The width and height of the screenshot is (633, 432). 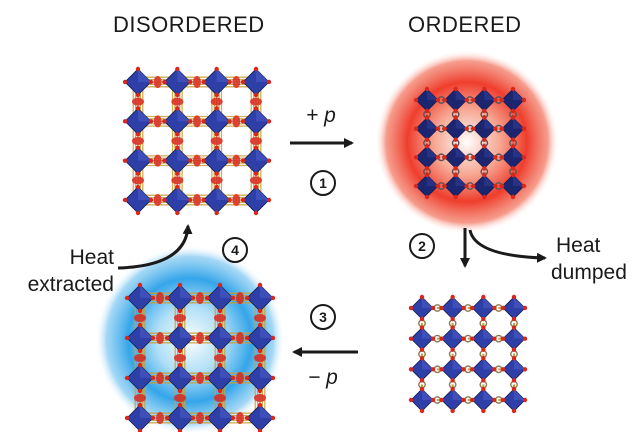 I want to click on heat-dumped-arrow, so click(x=507, y=246).